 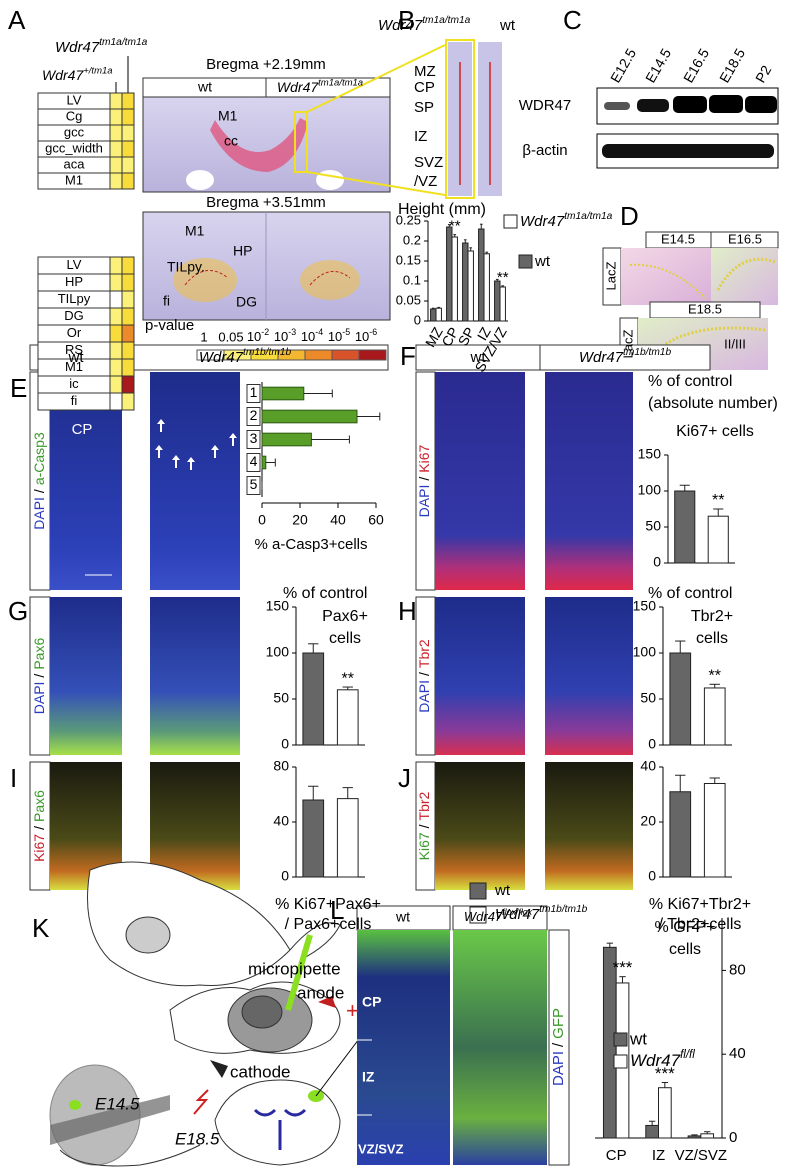 I want to click on lacz-panels, so click(x=690, y=301).